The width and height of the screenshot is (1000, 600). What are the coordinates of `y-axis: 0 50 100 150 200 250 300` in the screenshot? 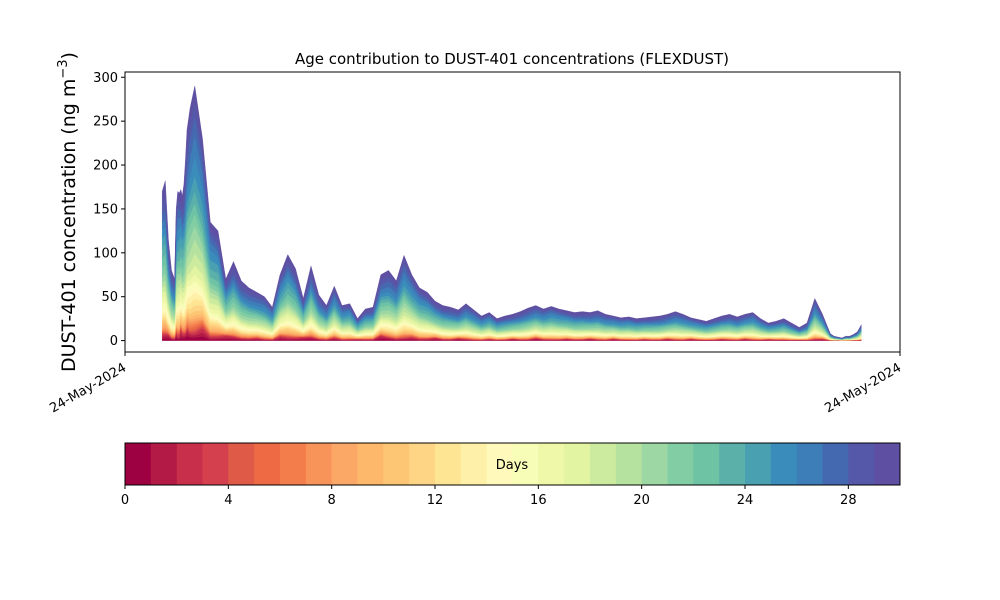 It's located at (109, 210).